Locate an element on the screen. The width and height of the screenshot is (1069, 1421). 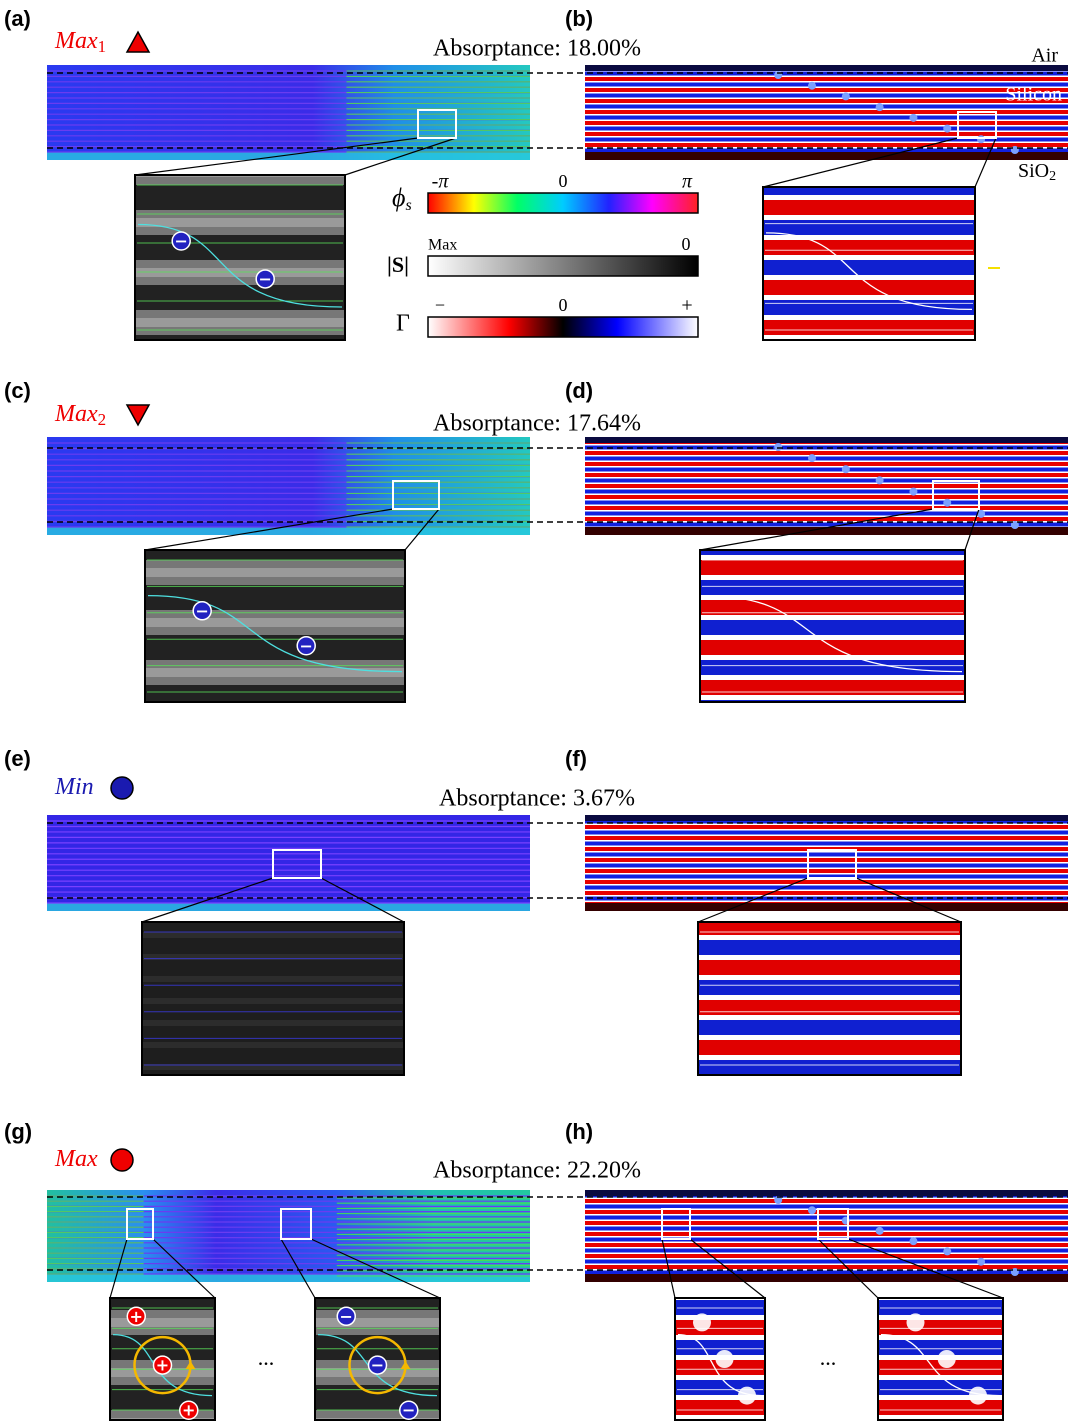
panel-label: (b) is located at coordinates (579, 18).